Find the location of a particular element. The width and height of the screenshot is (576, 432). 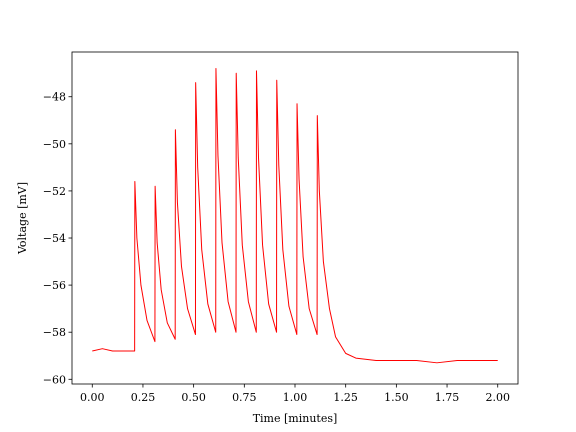

x-tick-label: 2.00 is located at coordinates (497, 397).